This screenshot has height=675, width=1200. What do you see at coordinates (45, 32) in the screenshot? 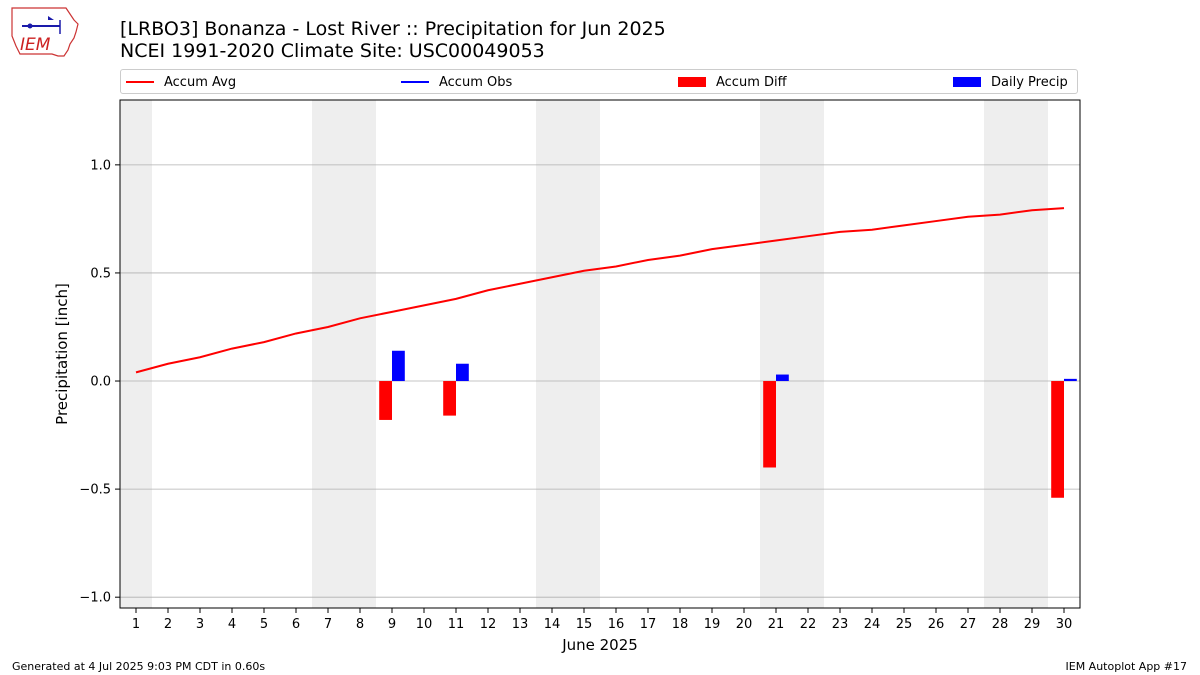
I see `iem-logo-graphic: IEM` at bounding box center [45, 32].